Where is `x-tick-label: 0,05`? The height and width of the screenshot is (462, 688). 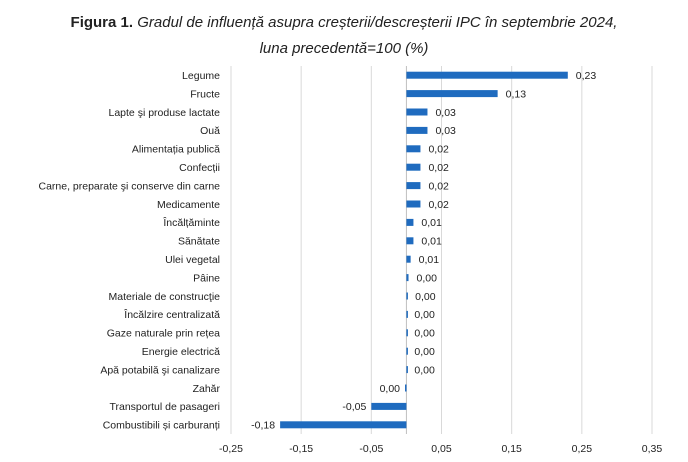 x-tick-label: 0,05 is located at coordinates (441, 449).